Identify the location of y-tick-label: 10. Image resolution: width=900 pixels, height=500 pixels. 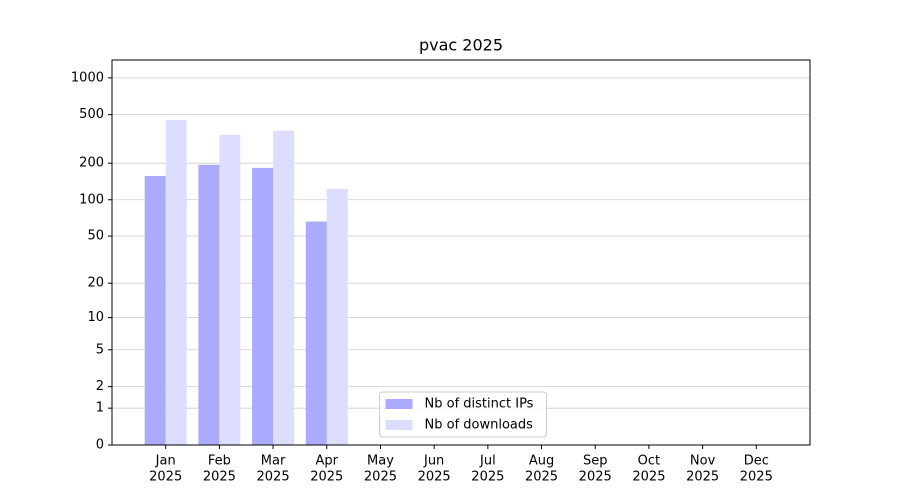
(95, 317).